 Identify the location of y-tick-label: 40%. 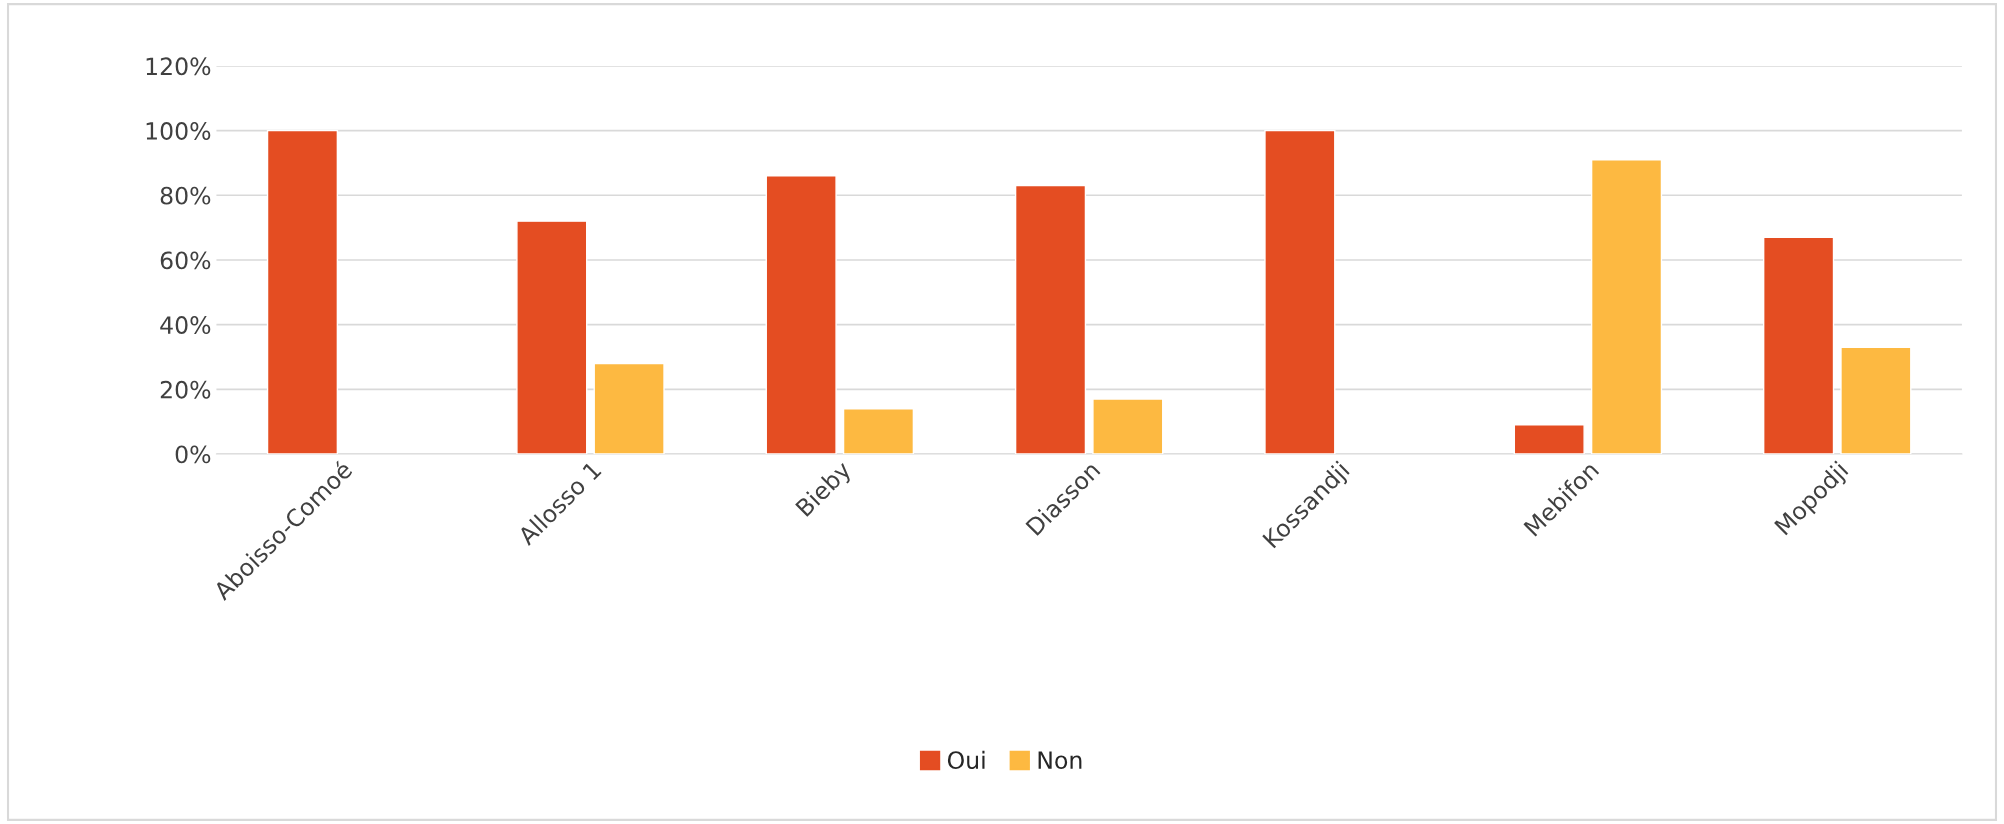
(185, 325).